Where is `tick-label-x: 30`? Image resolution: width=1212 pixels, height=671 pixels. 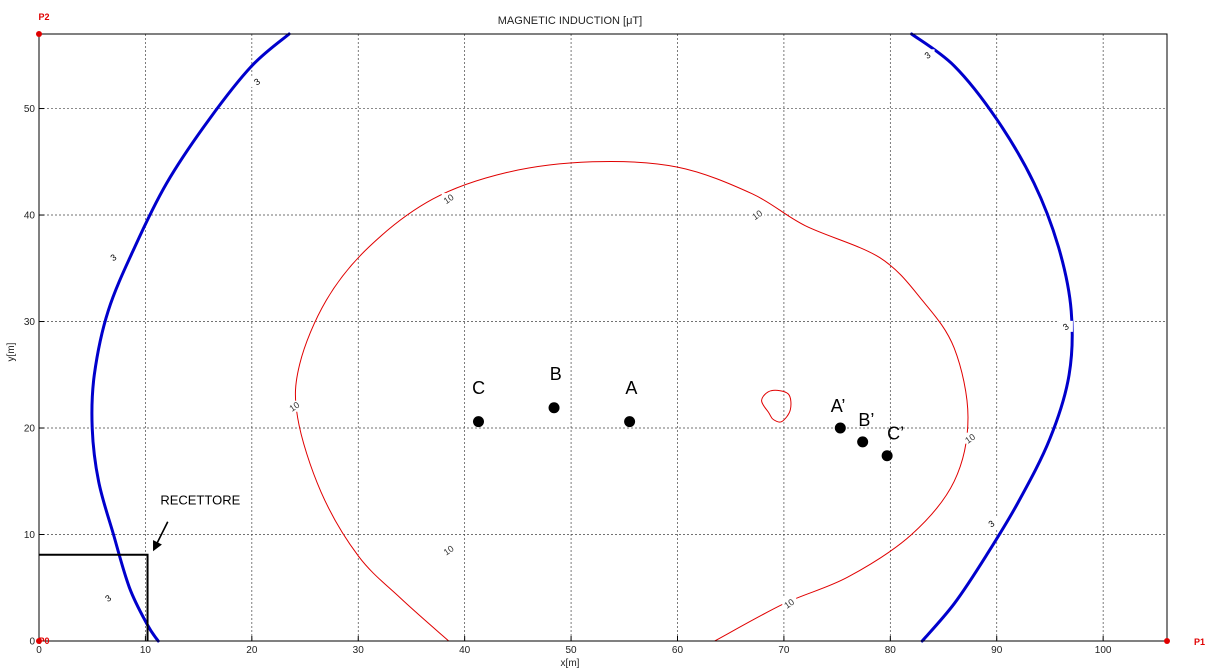
tick-label-x: 30 is located at coordinates (359, 650).